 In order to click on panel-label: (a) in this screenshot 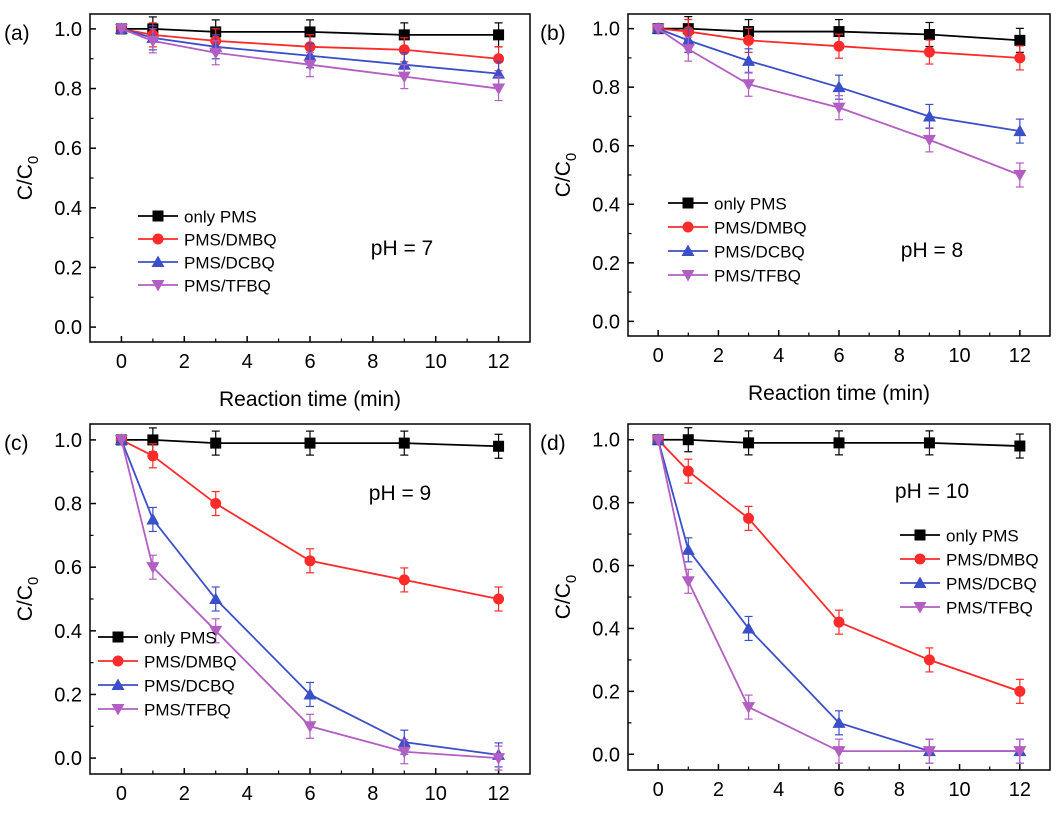, I will do `click(17, 33)`.